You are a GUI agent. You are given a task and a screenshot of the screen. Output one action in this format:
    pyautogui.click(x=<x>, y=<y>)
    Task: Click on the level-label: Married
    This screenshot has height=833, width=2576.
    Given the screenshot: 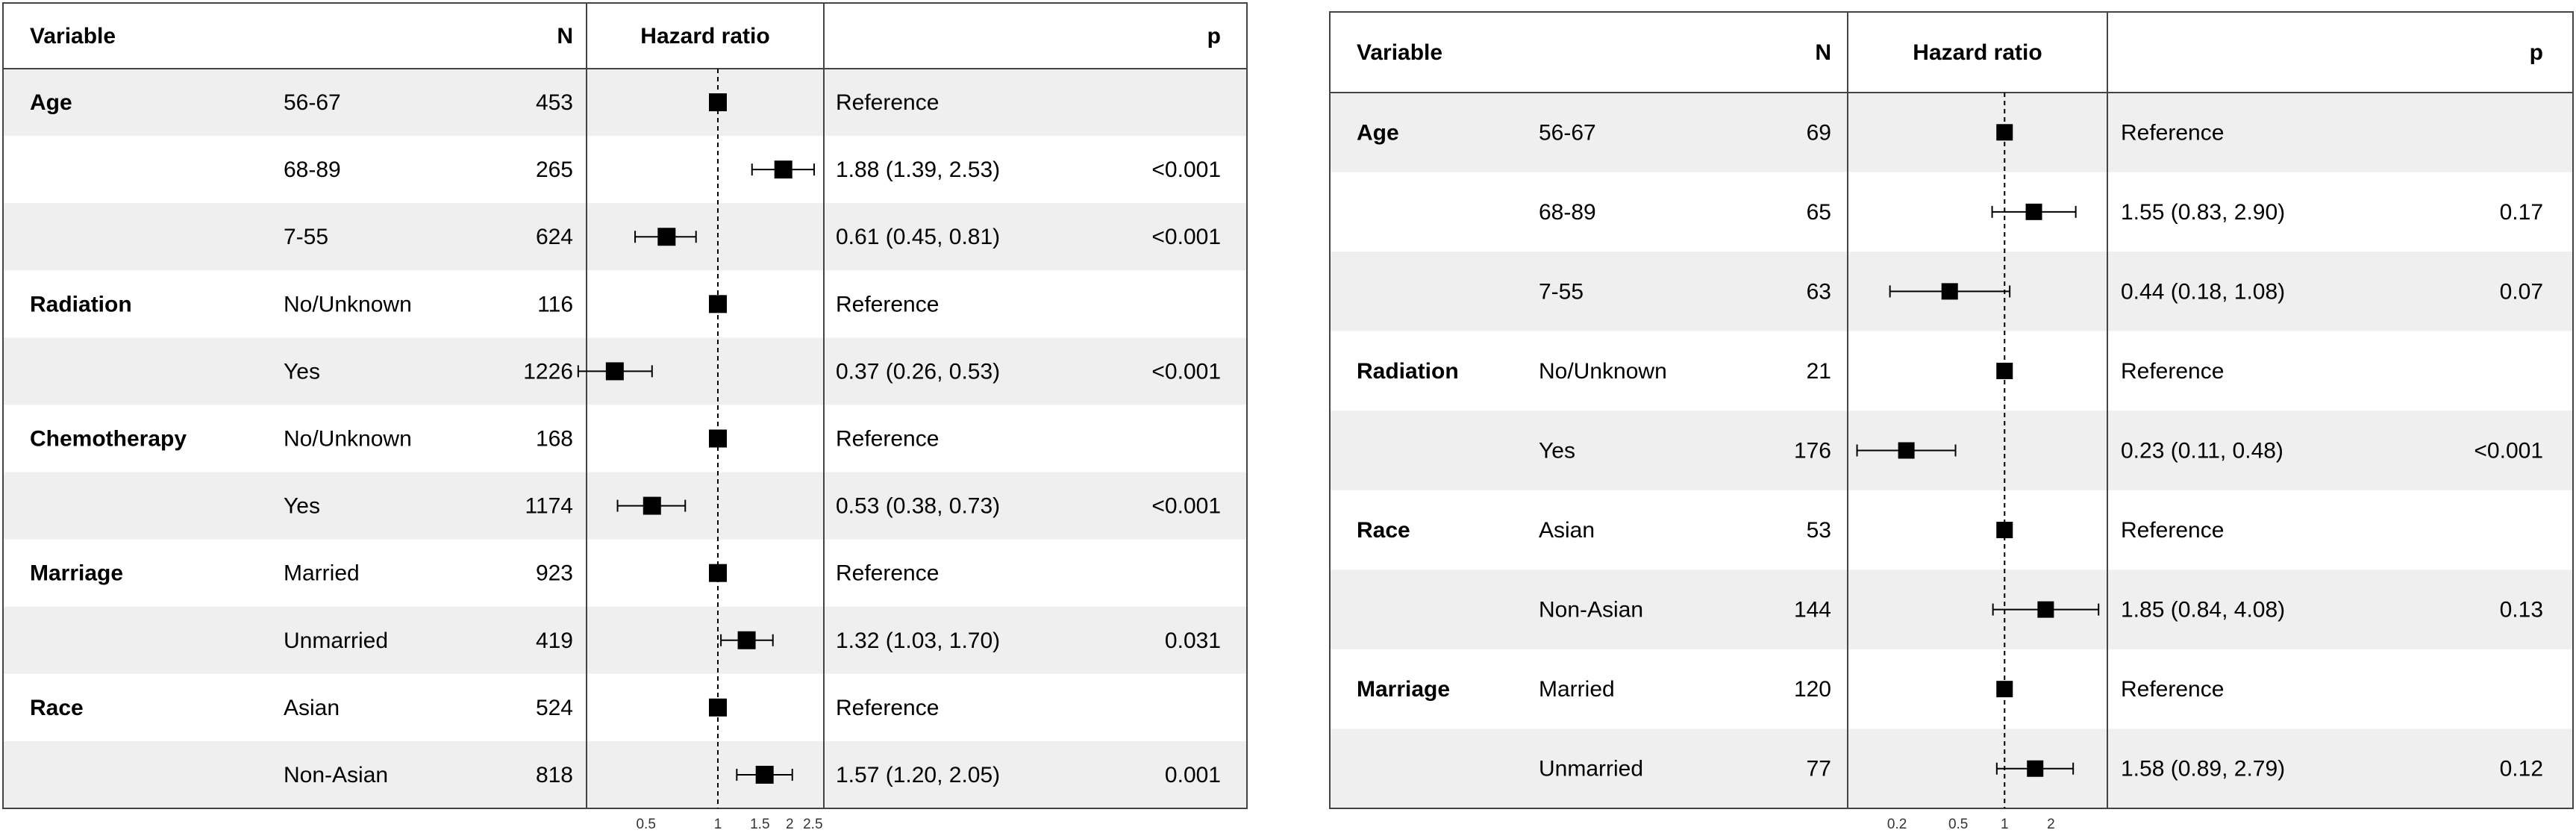 What is the action you would take?
    pyautogui.click(x=1577, y=689)
    